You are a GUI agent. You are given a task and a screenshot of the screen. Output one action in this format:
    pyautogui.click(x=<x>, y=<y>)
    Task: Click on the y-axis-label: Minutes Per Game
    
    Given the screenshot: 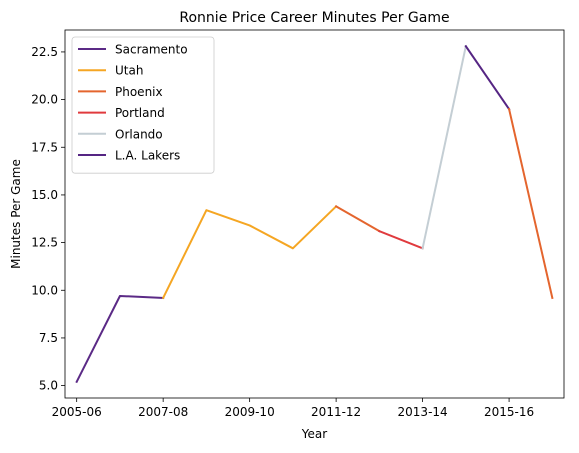 What is the action you would take?
    pyautogui.click(x=16, y=214)
    